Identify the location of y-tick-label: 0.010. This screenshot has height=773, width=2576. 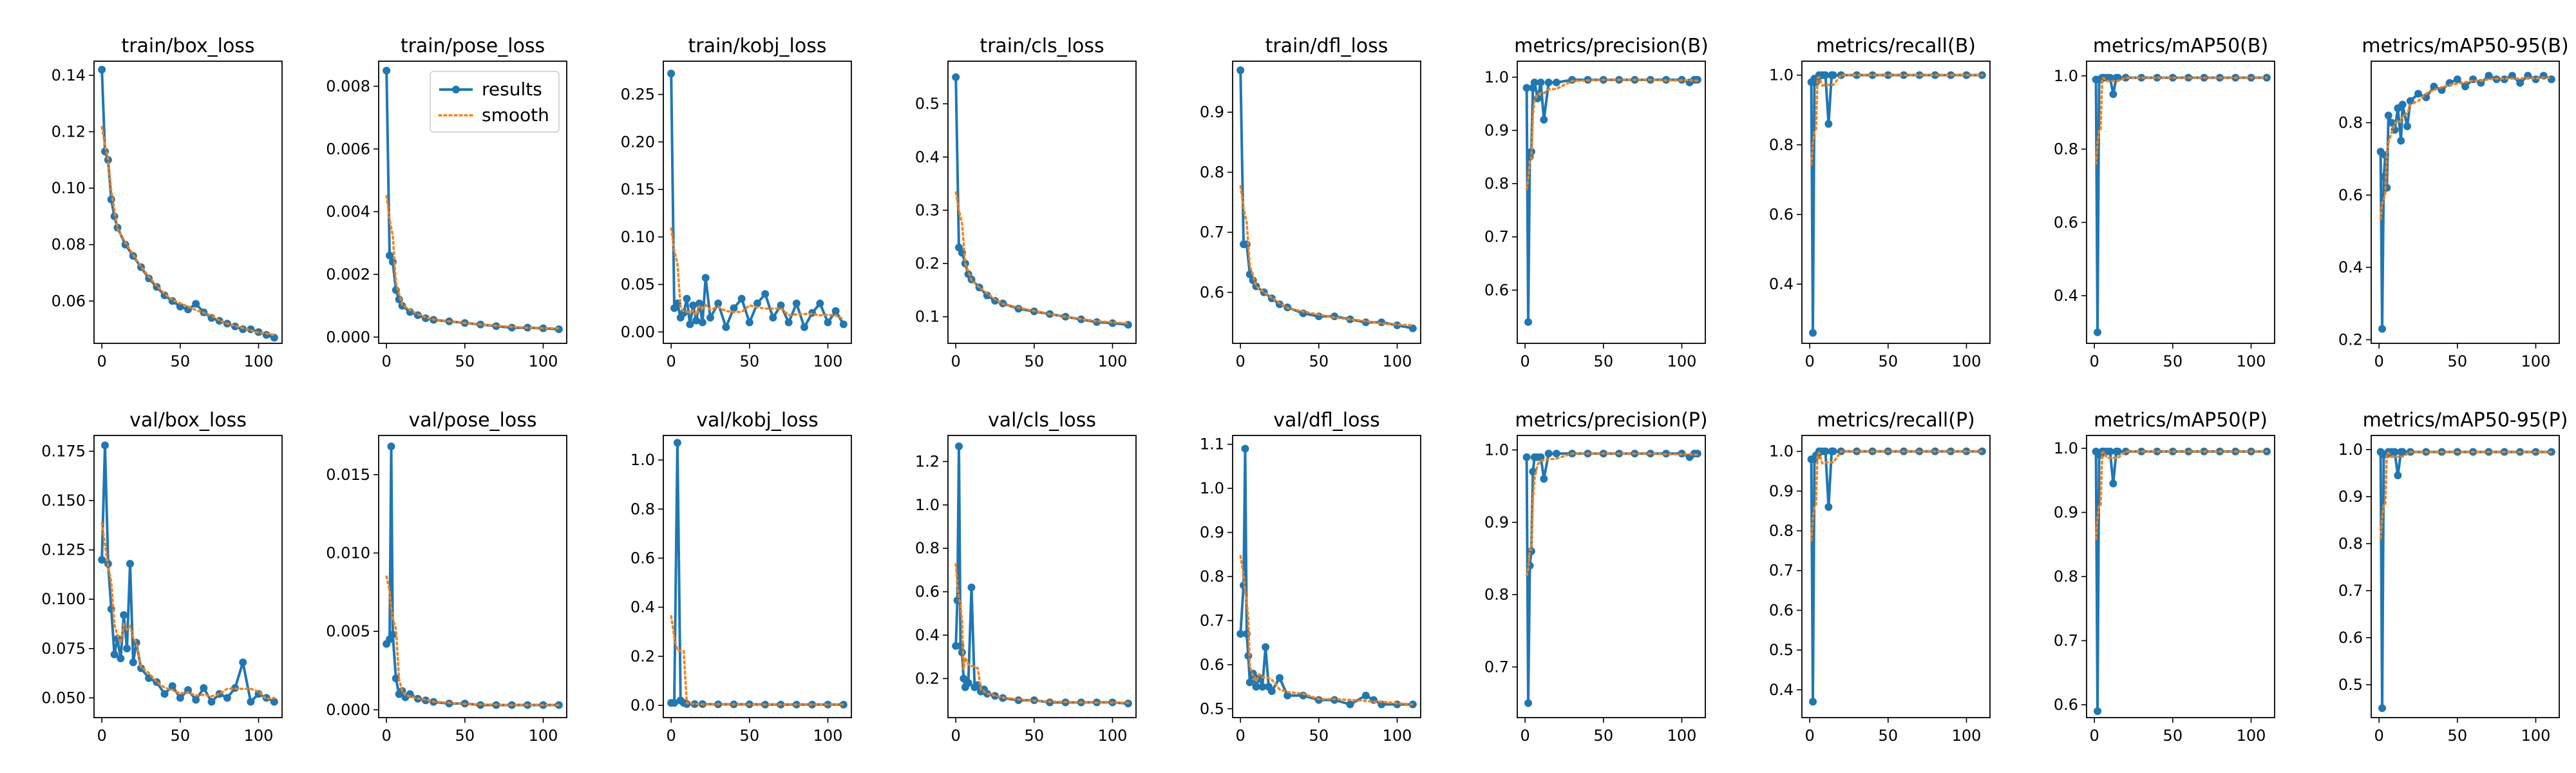
(348, 553).